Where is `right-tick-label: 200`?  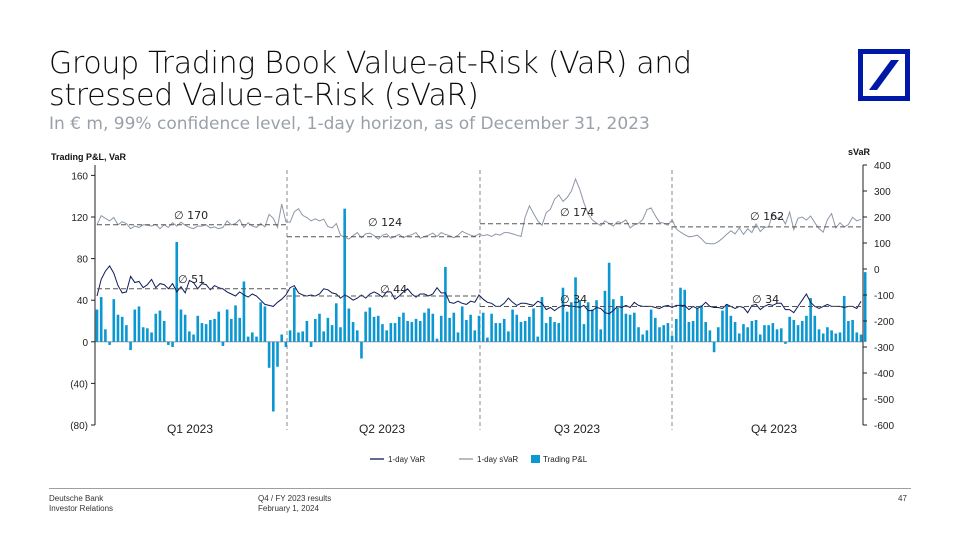 right-tick-label: 200 is located at coordinates (882, 218).